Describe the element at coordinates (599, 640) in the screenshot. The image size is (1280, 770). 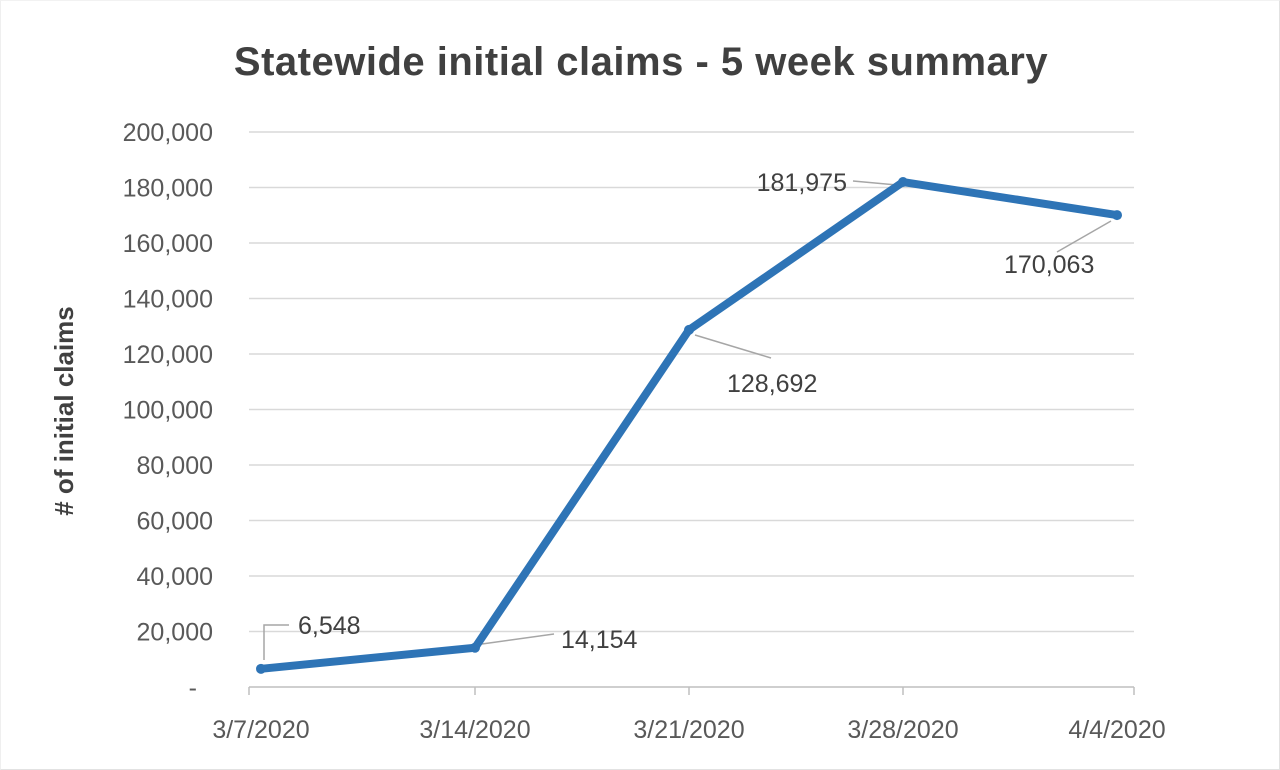
I see `data-label: 14,154` at that location.